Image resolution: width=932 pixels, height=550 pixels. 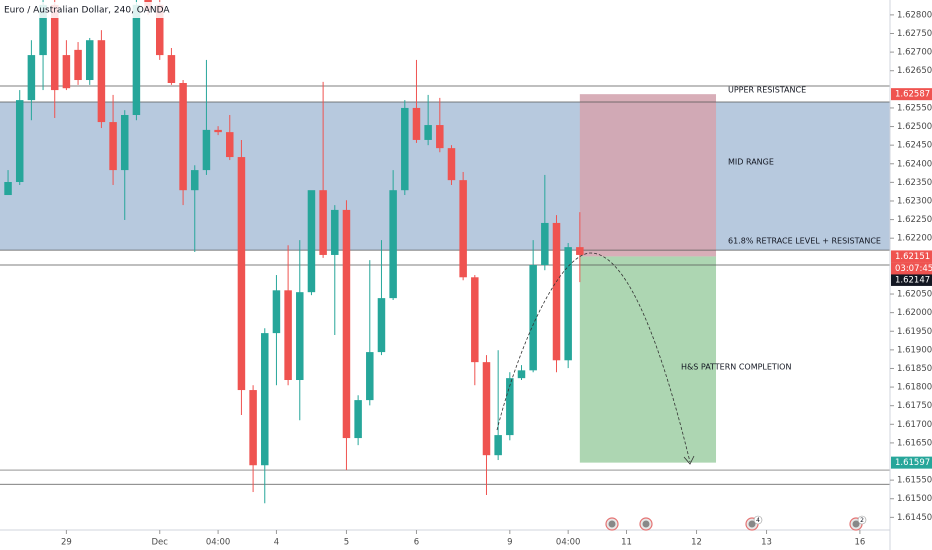 I want to click on y-tick-label: 1.62350, so click(x=914, y=183).